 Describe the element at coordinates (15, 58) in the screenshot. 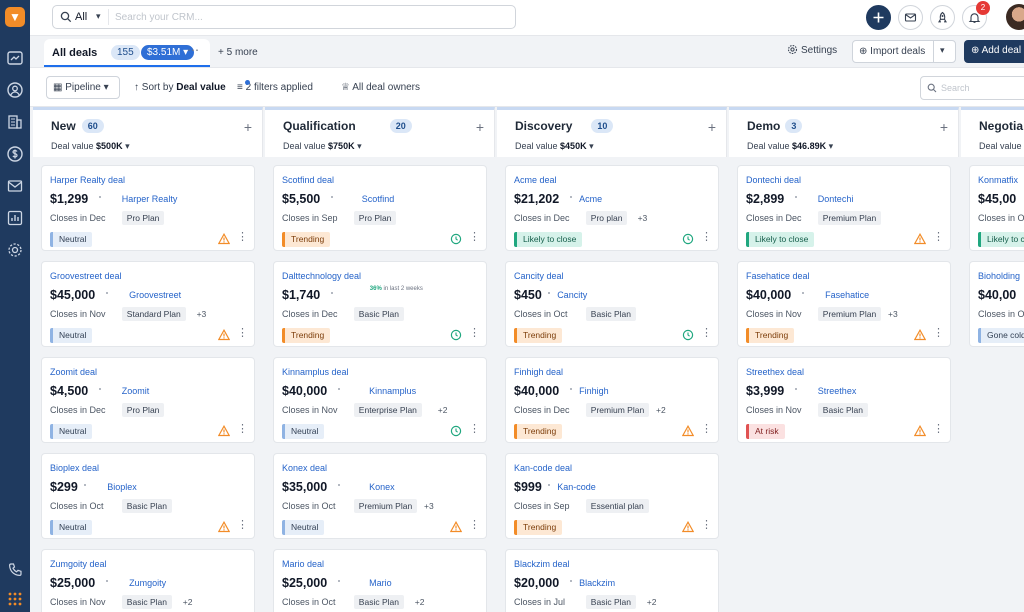

I see `dashboard-icon` at that location.